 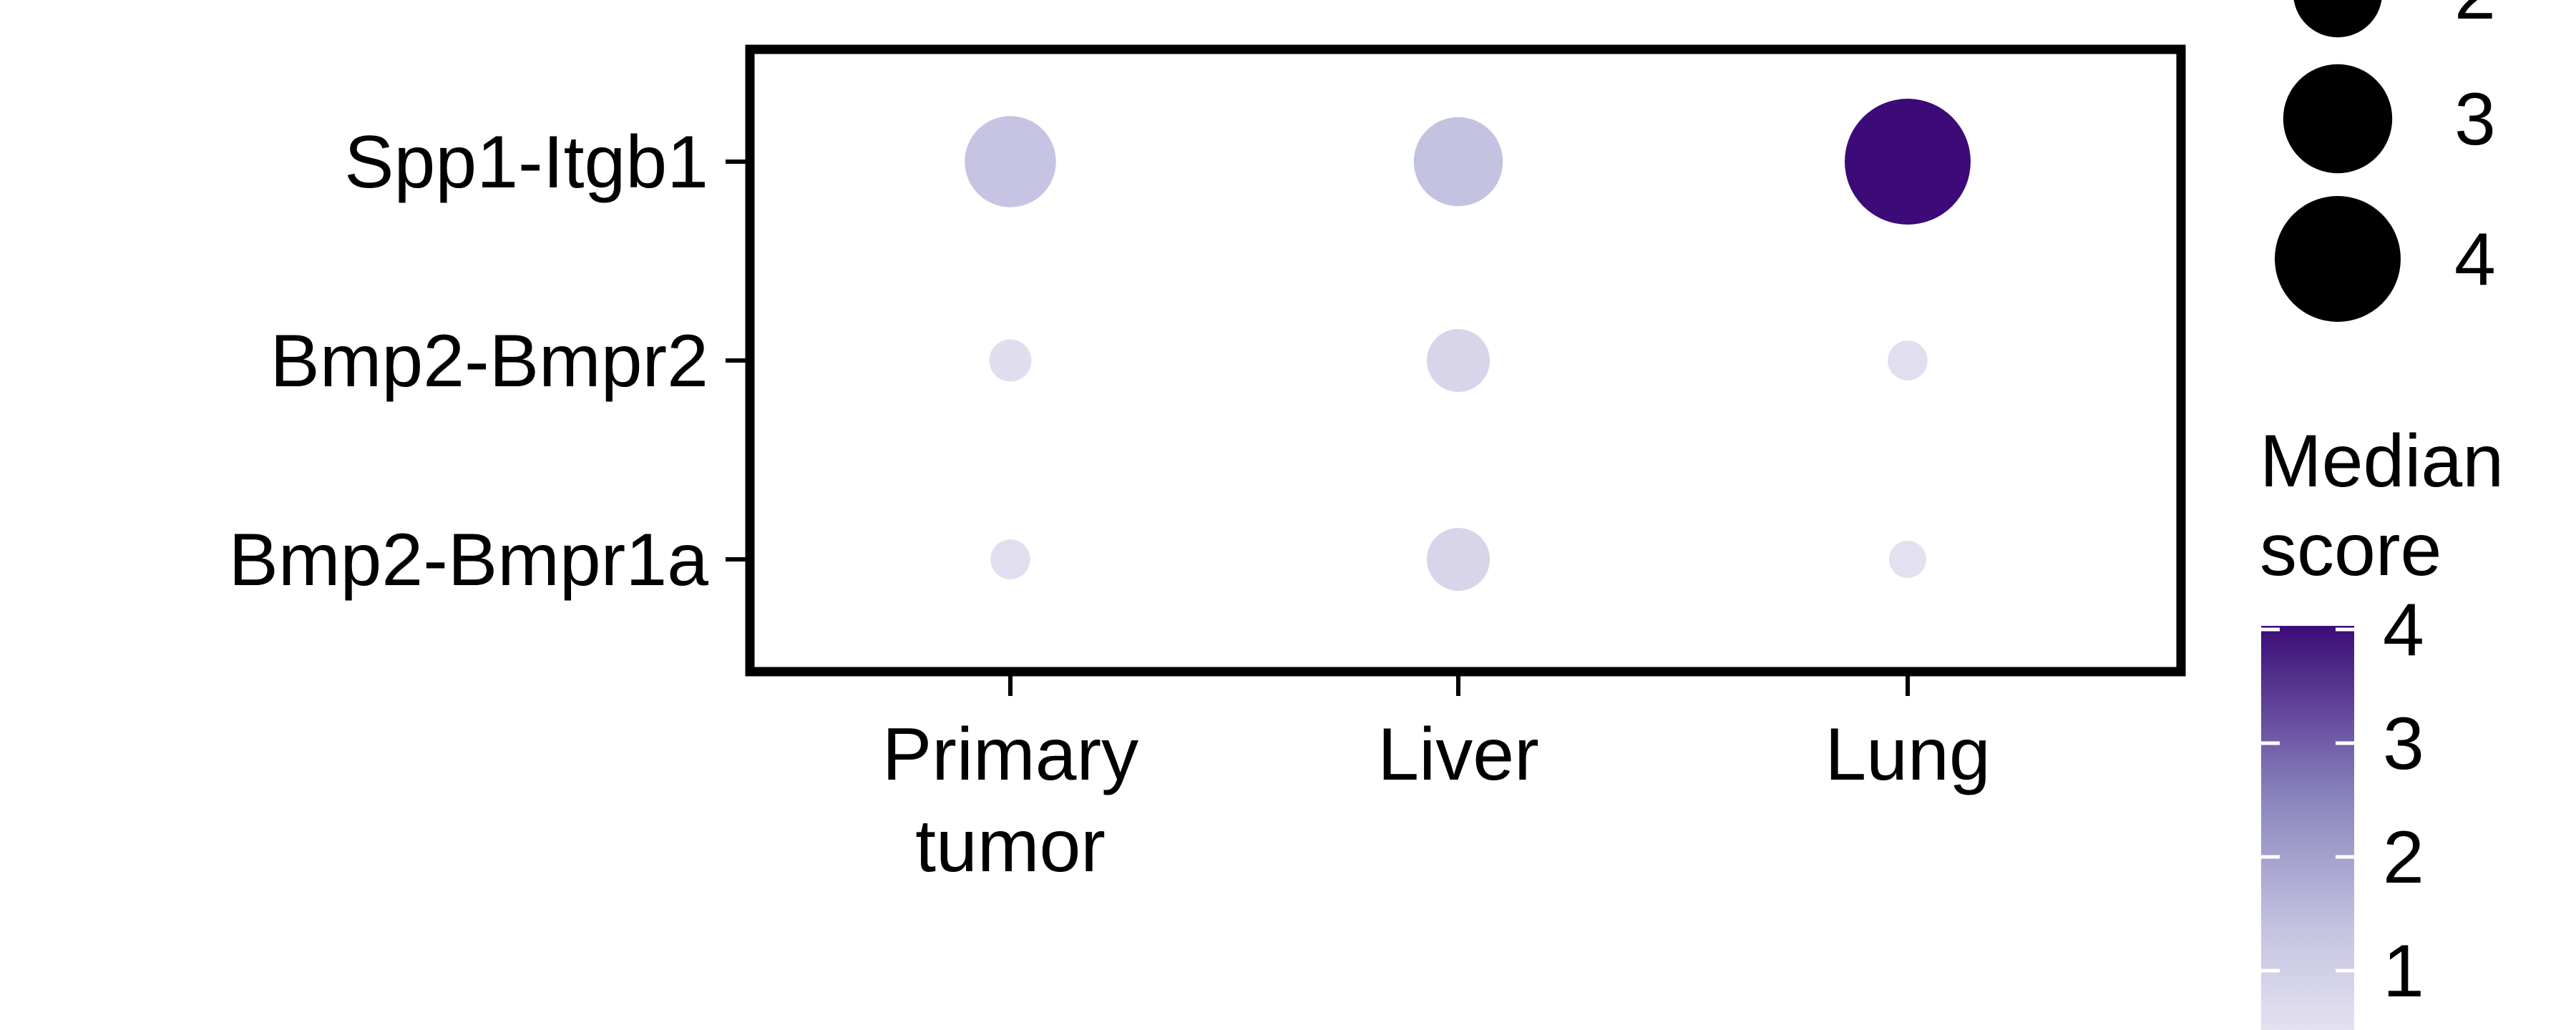 I want to click on colorbar-tick-label: 3, so click(x=2403, y=744).